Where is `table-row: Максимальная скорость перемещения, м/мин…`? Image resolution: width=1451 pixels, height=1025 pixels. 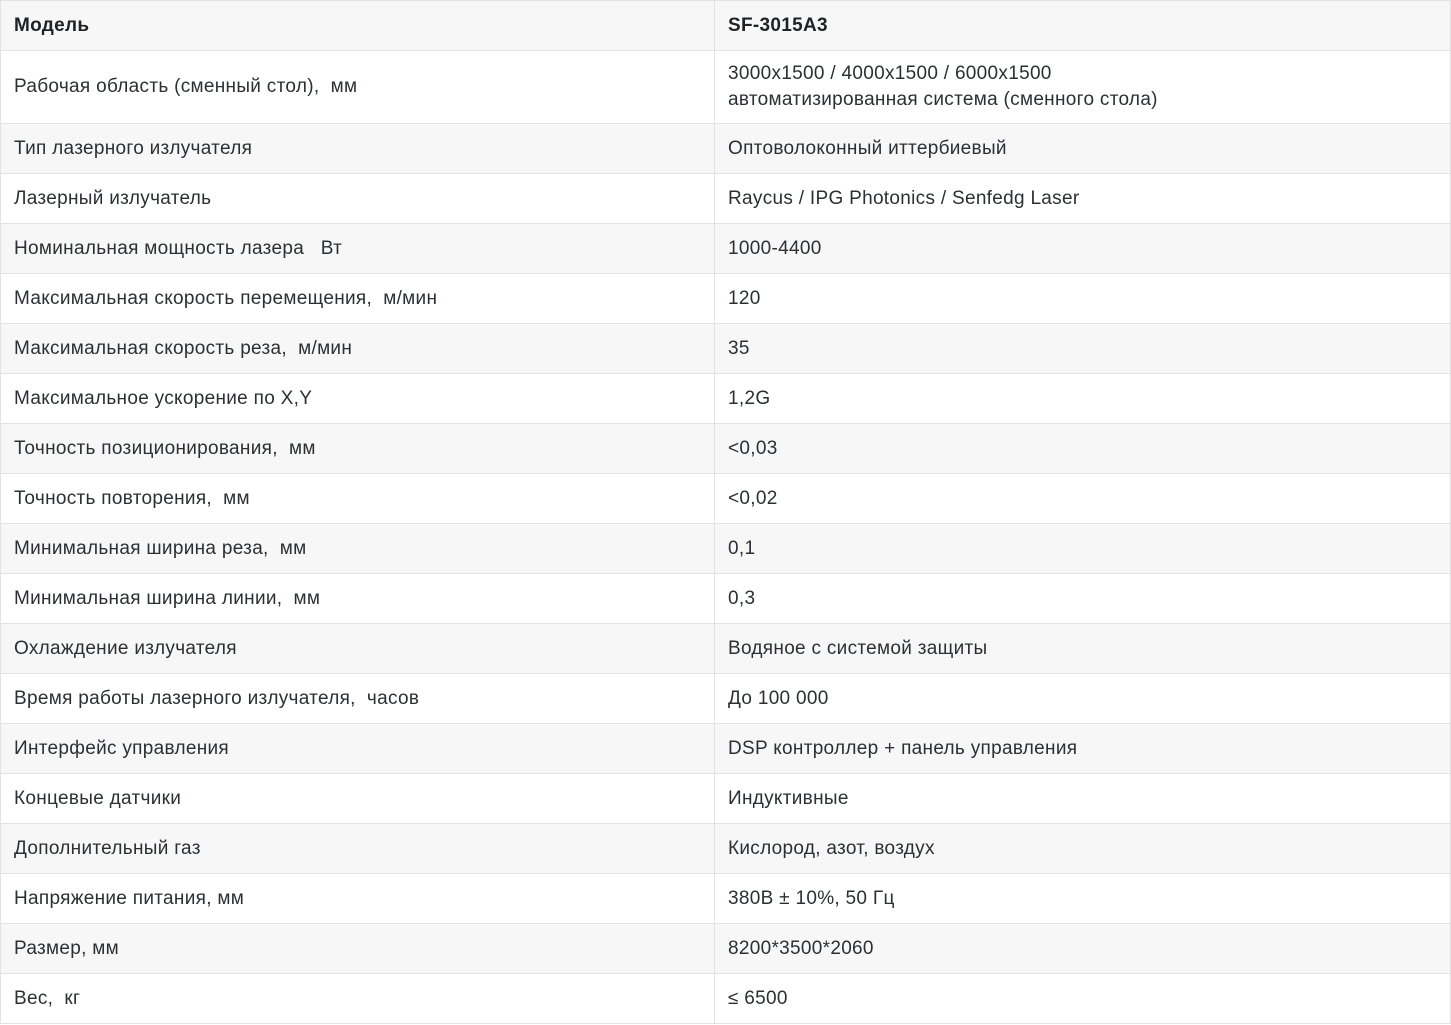 table-row: Максимальная скорость перемещения, м/мин… is located at coordinates (725, 299).